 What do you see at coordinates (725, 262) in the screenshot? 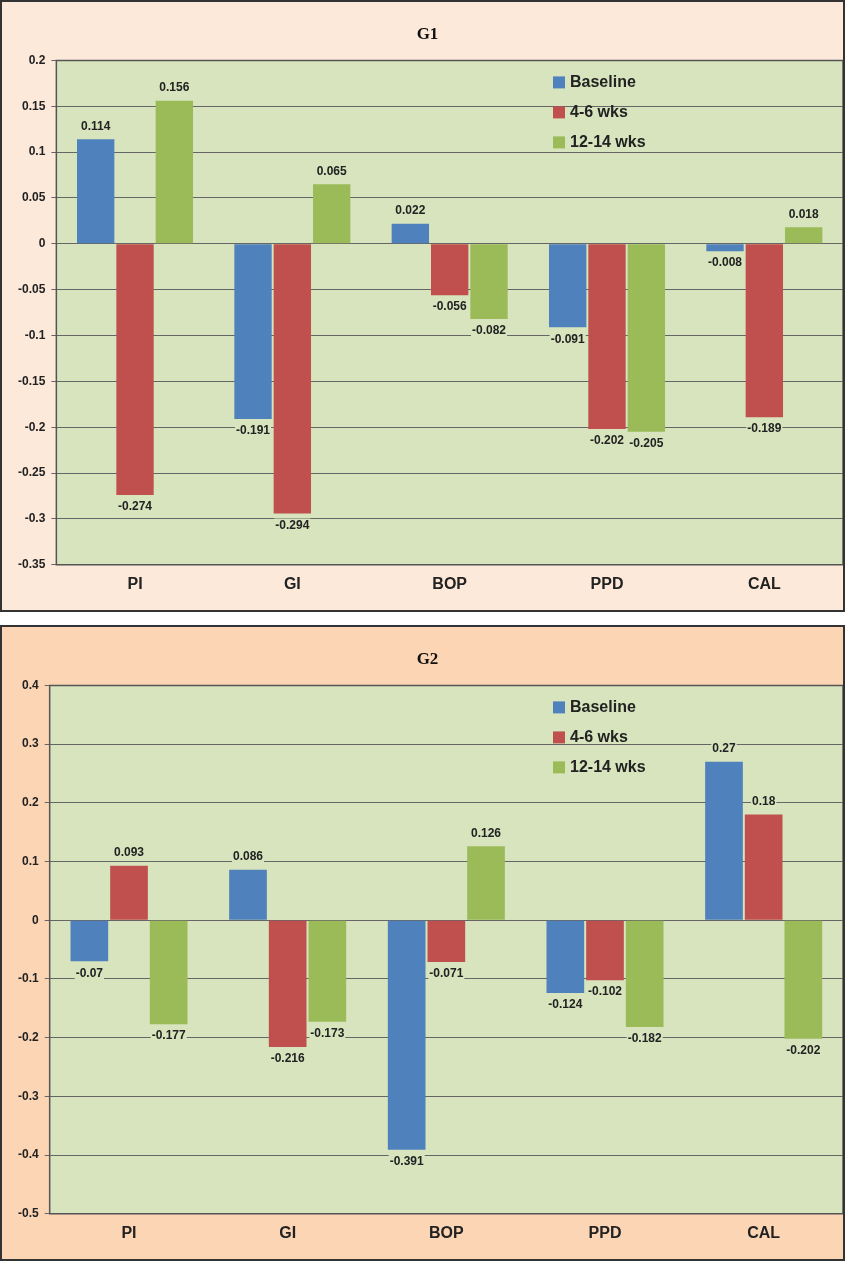
I see `data-label: -0.008` at bounding box center [725, 262].